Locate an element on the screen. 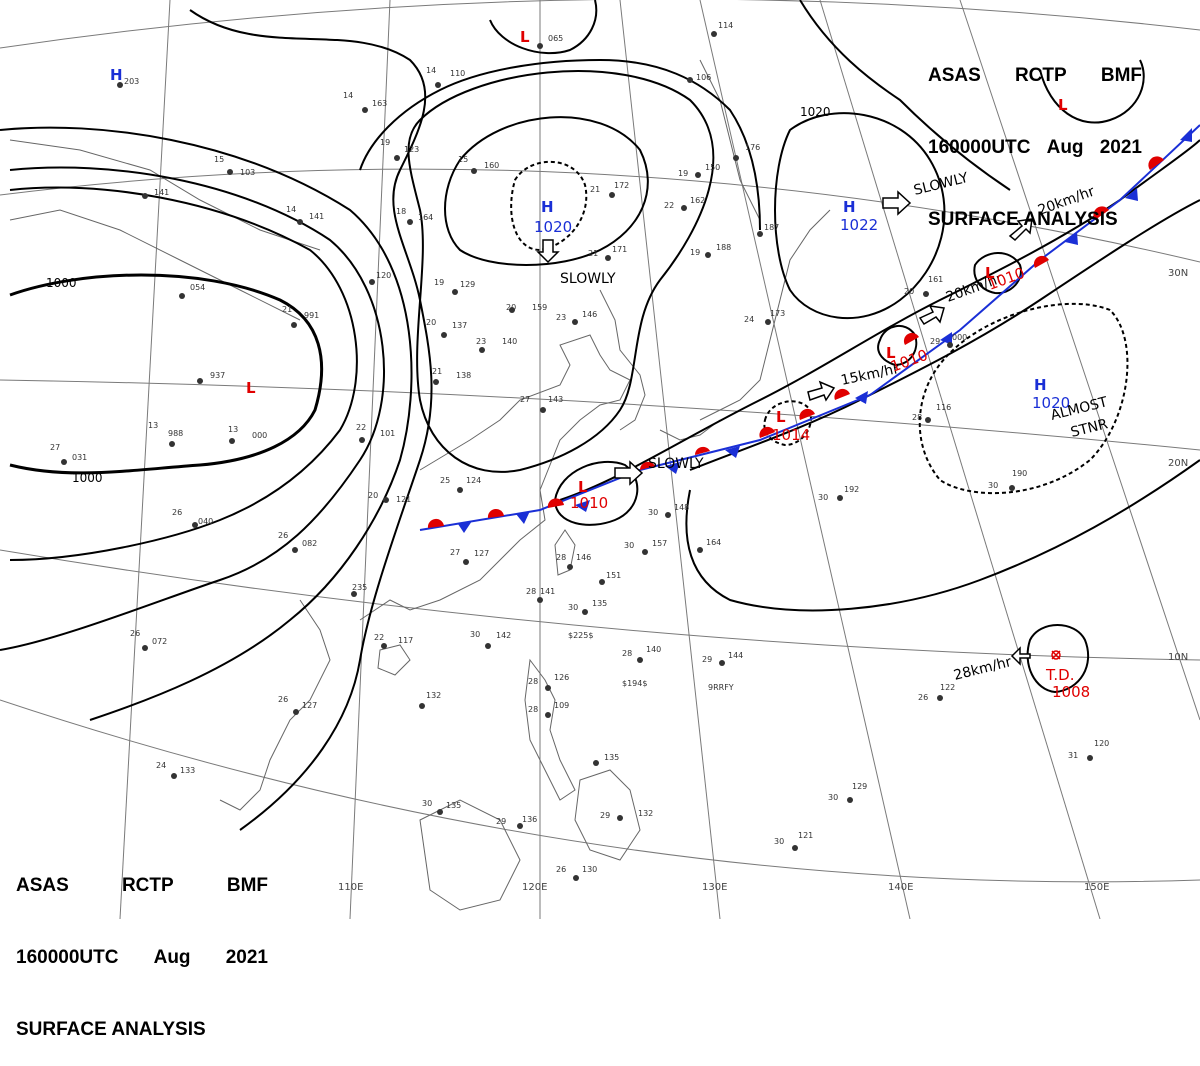  svg-text: 172 is located at coordinates (621, 185).